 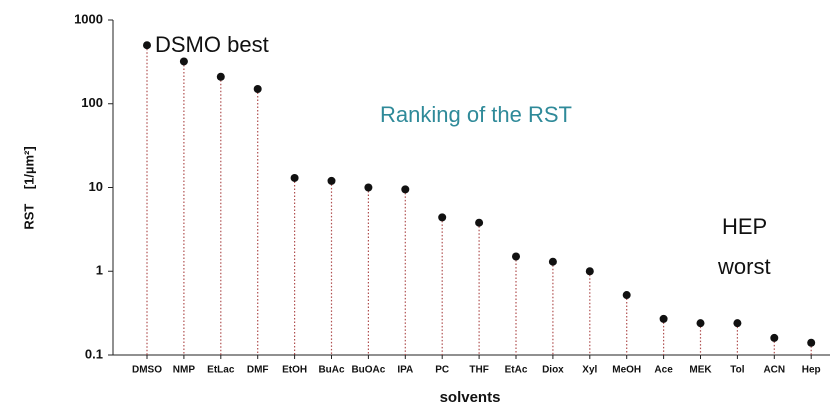 What do you see at coordinates (331, 370) in the screenshot?
I see `x-tick-label: BuAc` at bounding box center [331, 370].